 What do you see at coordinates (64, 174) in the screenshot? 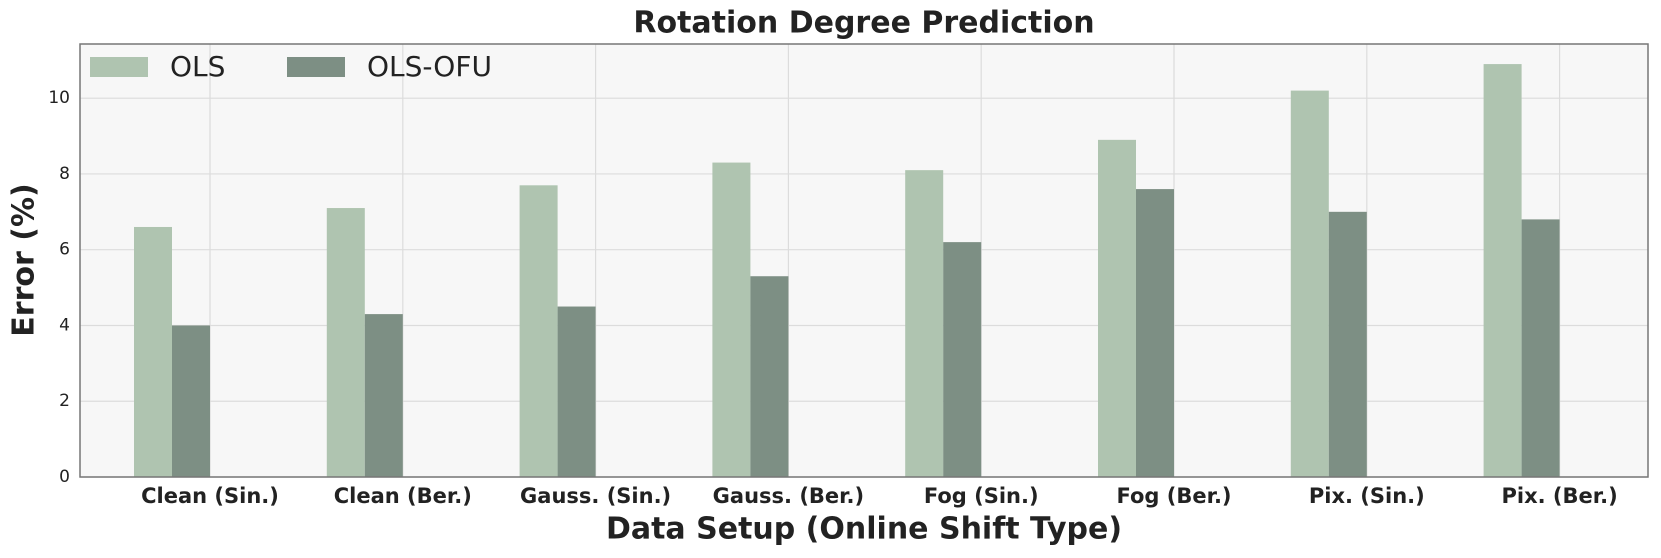
I see `y-tick-label: 8` at bounding box center [64, 174].